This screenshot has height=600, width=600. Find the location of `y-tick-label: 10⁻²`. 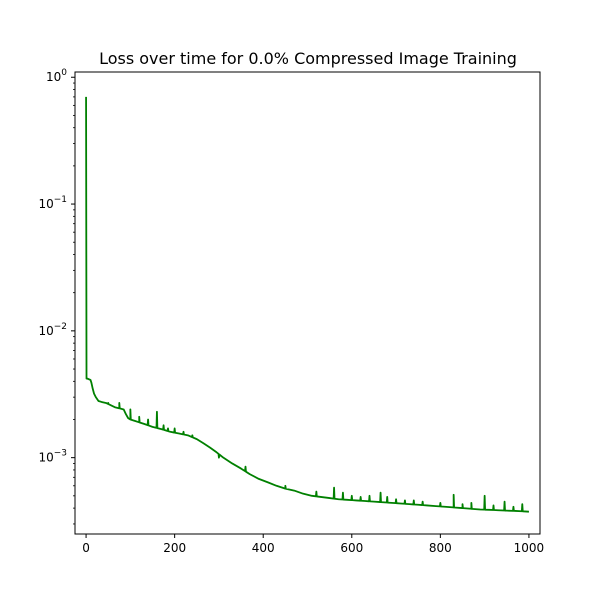

y-tick-label: 10⁻² is located at coordinates (52, 330).